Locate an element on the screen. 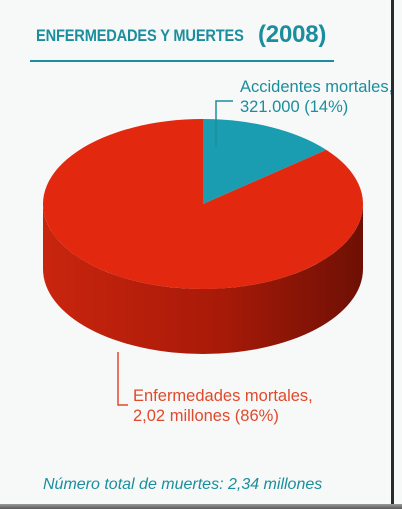 Image resolution: width=402 pixels, height=509 pixels. leader-line-accidentes is located at coordinates (224, 123).